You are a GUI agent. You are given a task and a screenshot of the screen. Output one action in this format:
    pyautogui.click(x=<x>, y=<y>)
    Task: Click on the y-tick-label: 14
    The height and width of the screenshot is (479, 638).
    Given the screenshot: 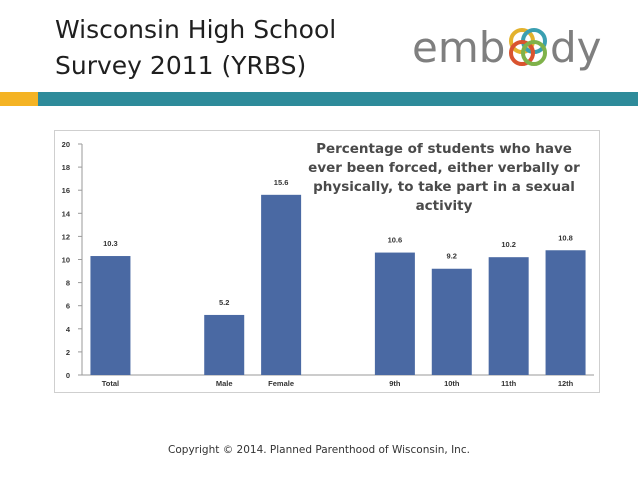 What is the action you would take?
    pyautogui.click(x=66, y=213)
    